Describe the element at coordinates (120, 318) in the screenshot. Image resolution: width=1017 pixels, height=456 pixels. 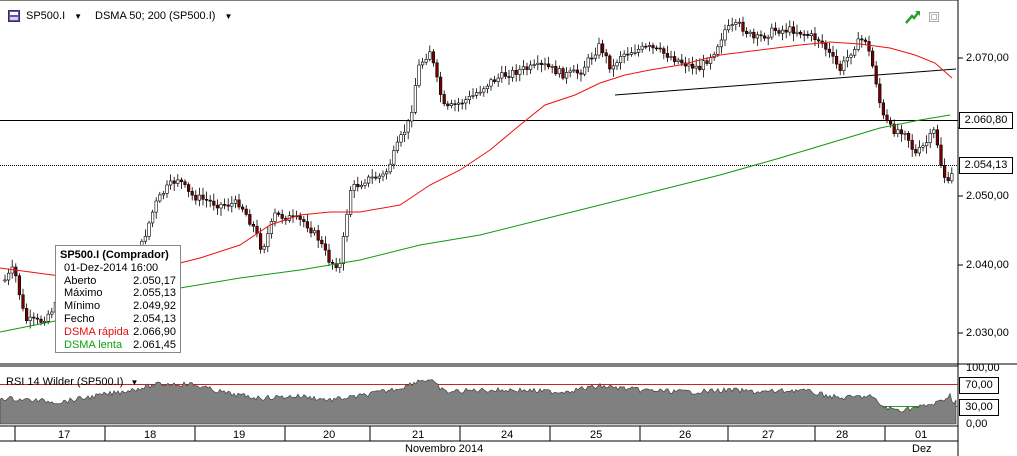
I see `tooltip-row-close: Fecho 2.054,13` at that location.